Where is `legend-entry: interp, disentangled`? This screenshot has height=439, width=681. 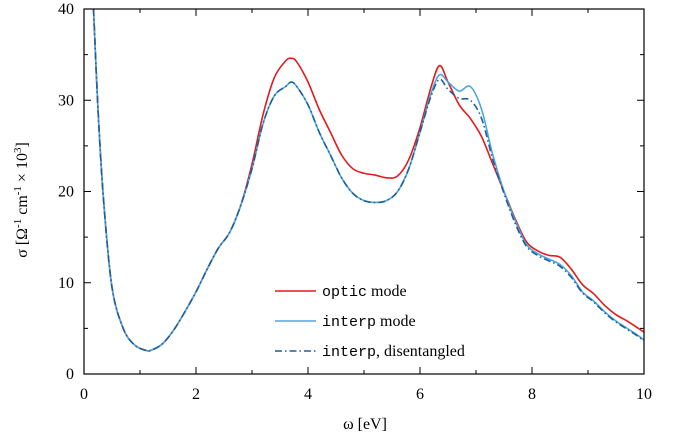 legend-entry: interp, disentangled is located at coordinates (393, 352).